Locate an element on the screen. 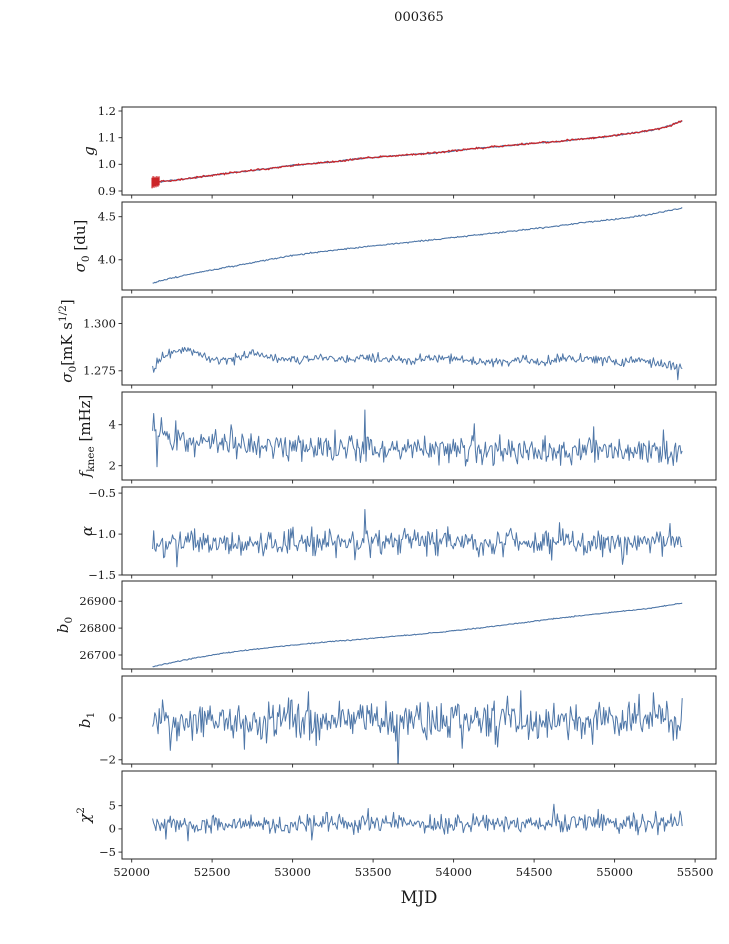  plot-area-g is located at coordinates (417, 154).